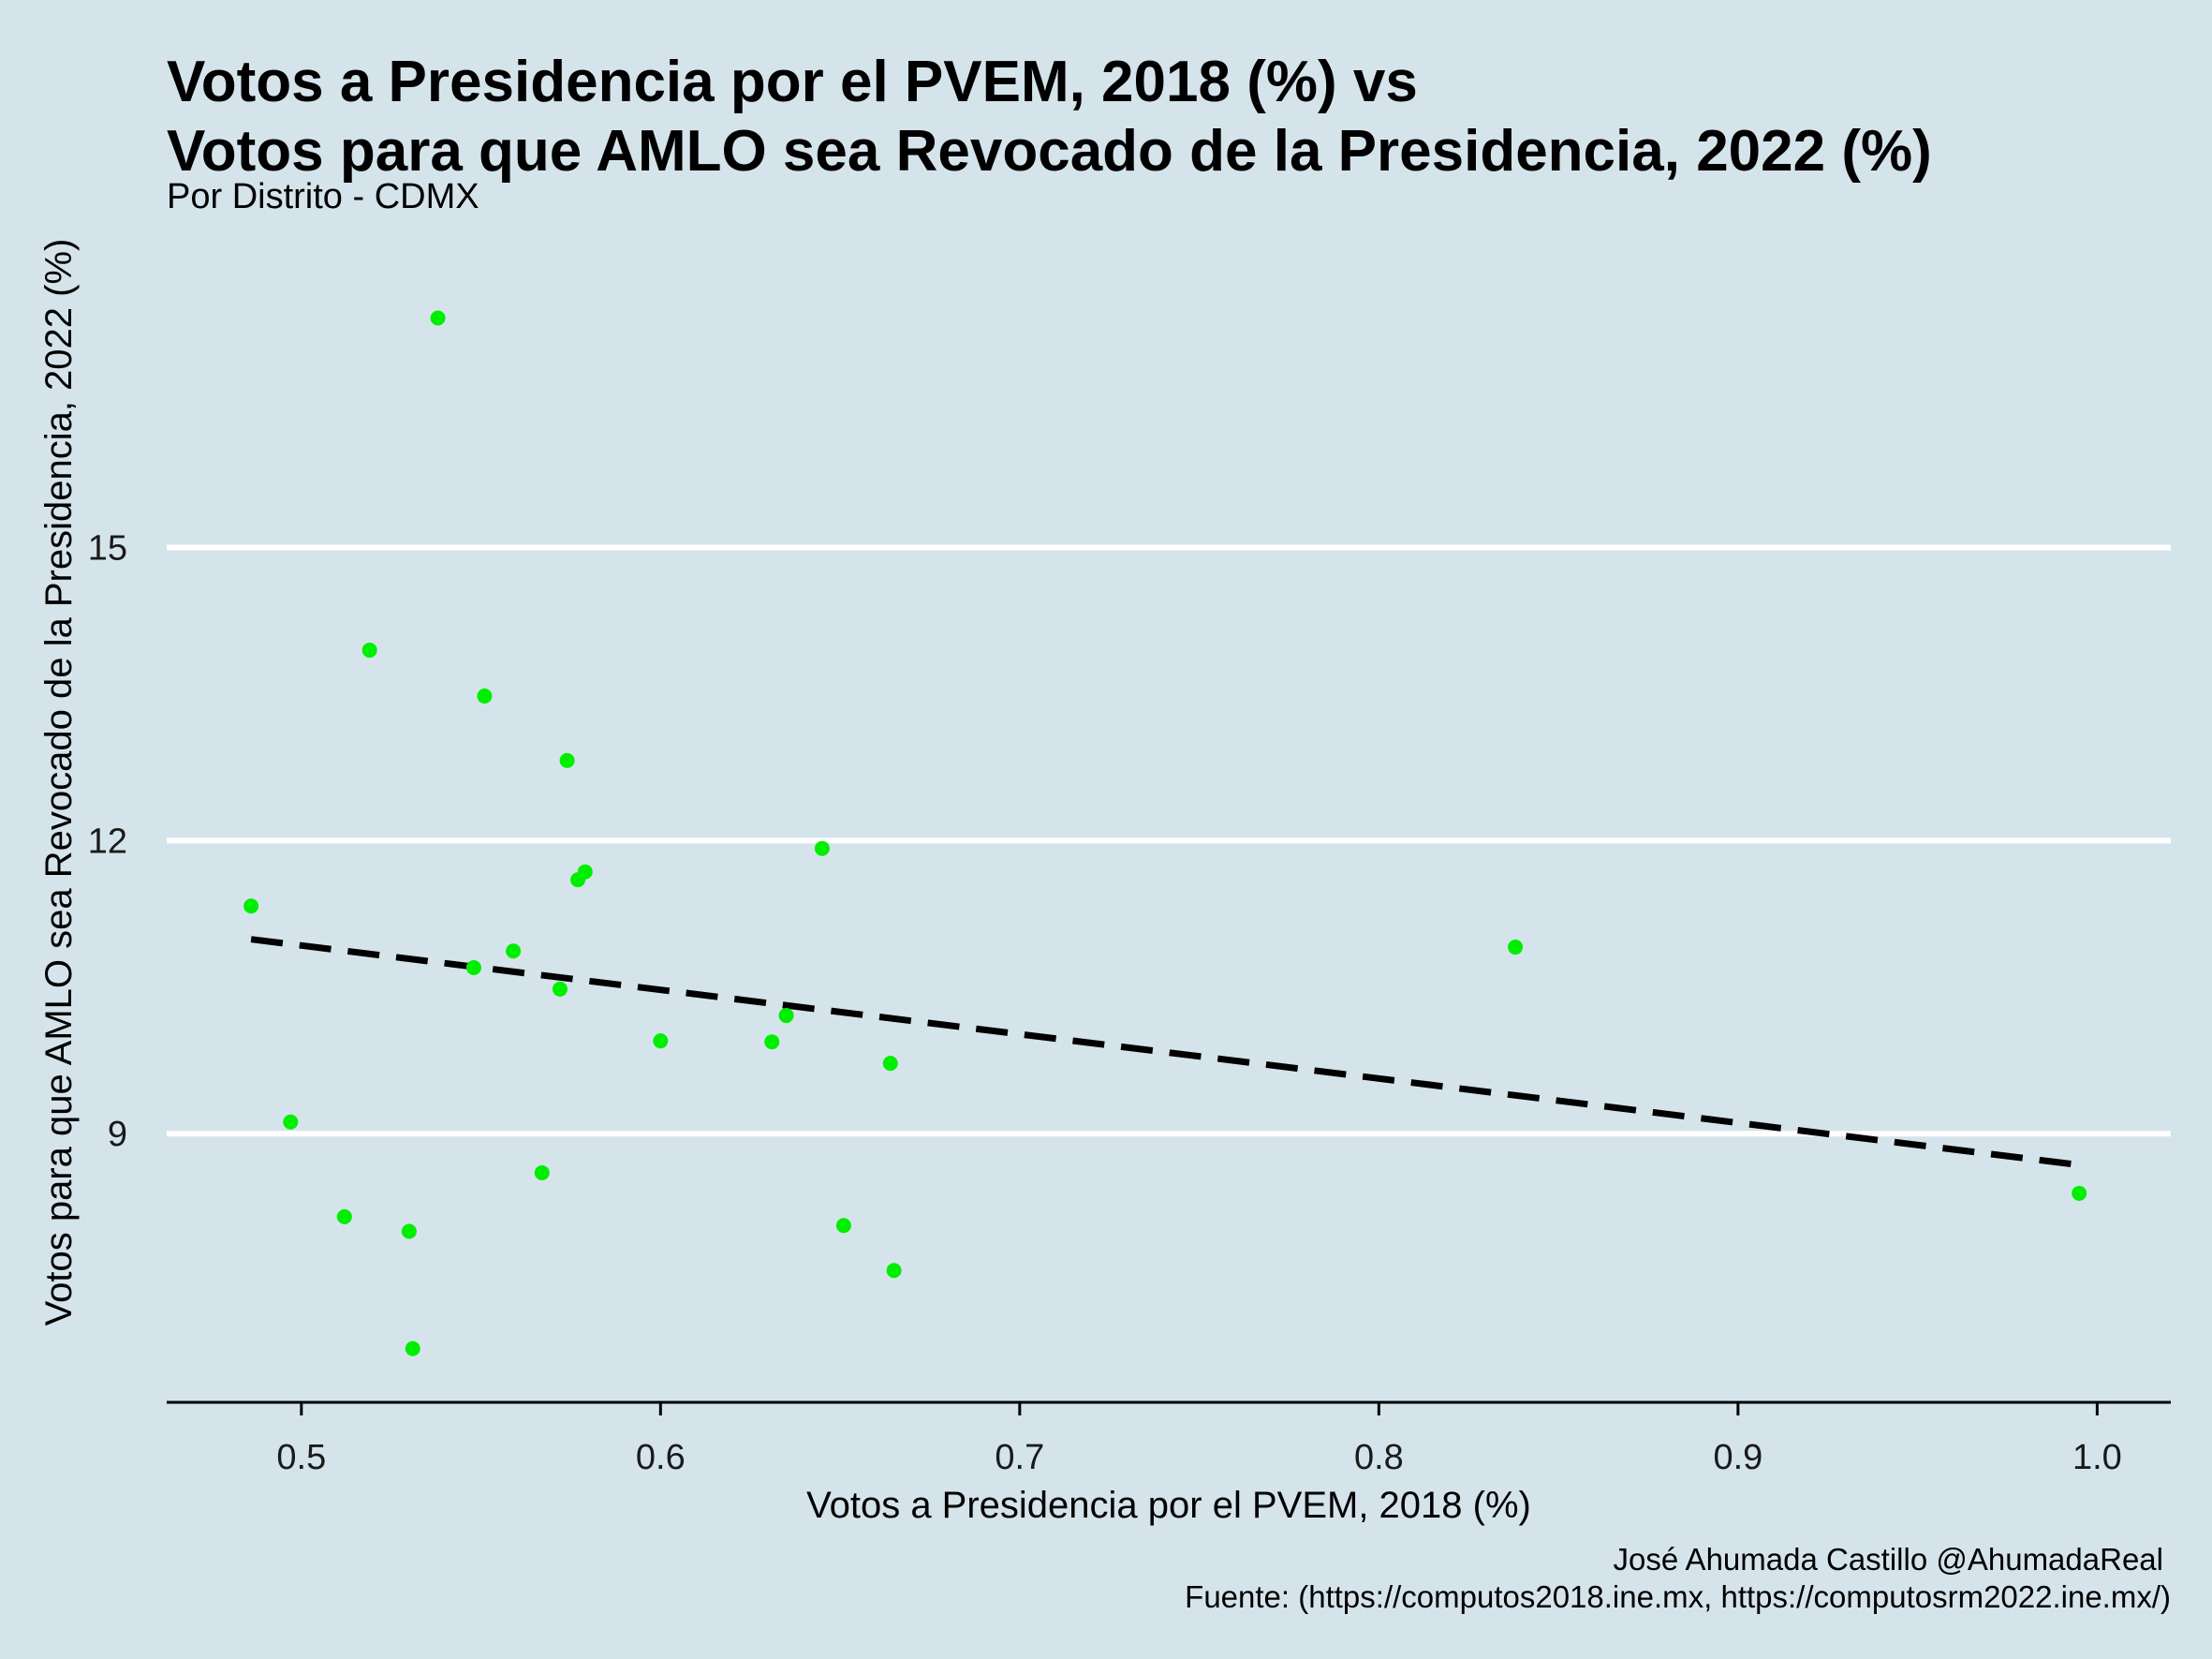  Describe the element at coordinates (1199, 1440) in the screenshot. I see `x-axis-ticks: 0.5 0.6 0.7 0.8 0.9 1.0` at that location.